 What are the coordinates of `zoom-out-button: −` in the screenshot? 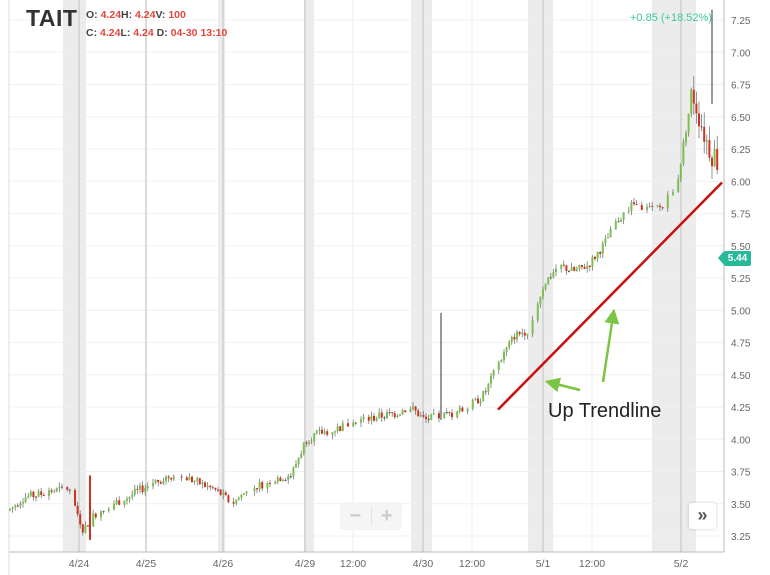 It's located at (355, 516).